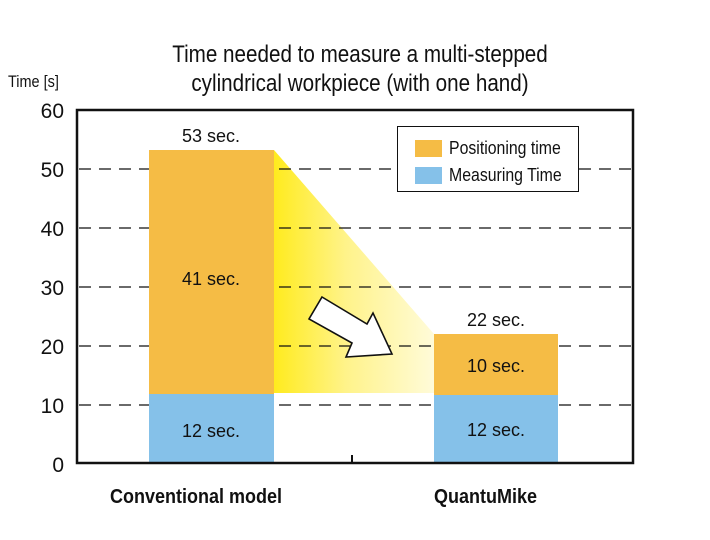  I want to click on total-label-quantumike: 22 sec., so click(496, 320).